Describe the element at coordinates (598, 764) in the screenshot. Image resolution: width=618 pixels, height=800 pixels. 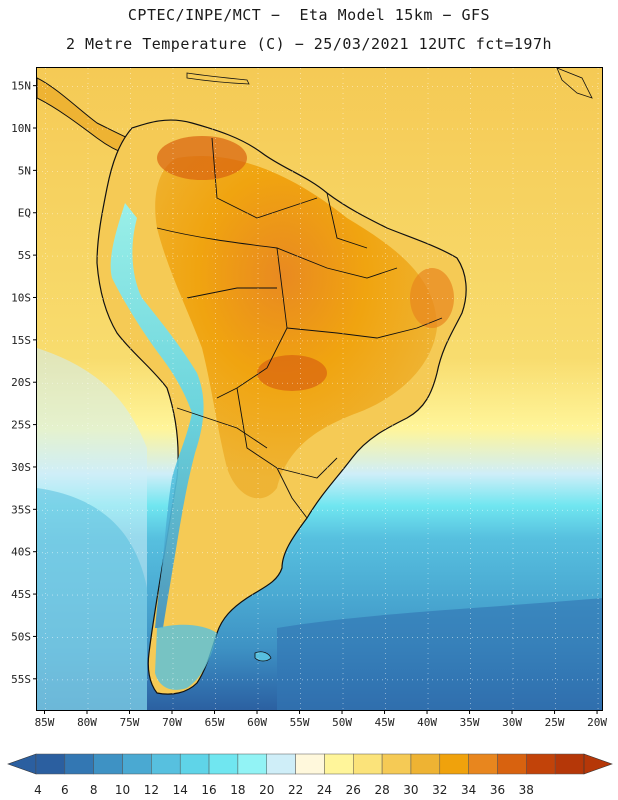
I see `colorbar-max-arrow` at that location.